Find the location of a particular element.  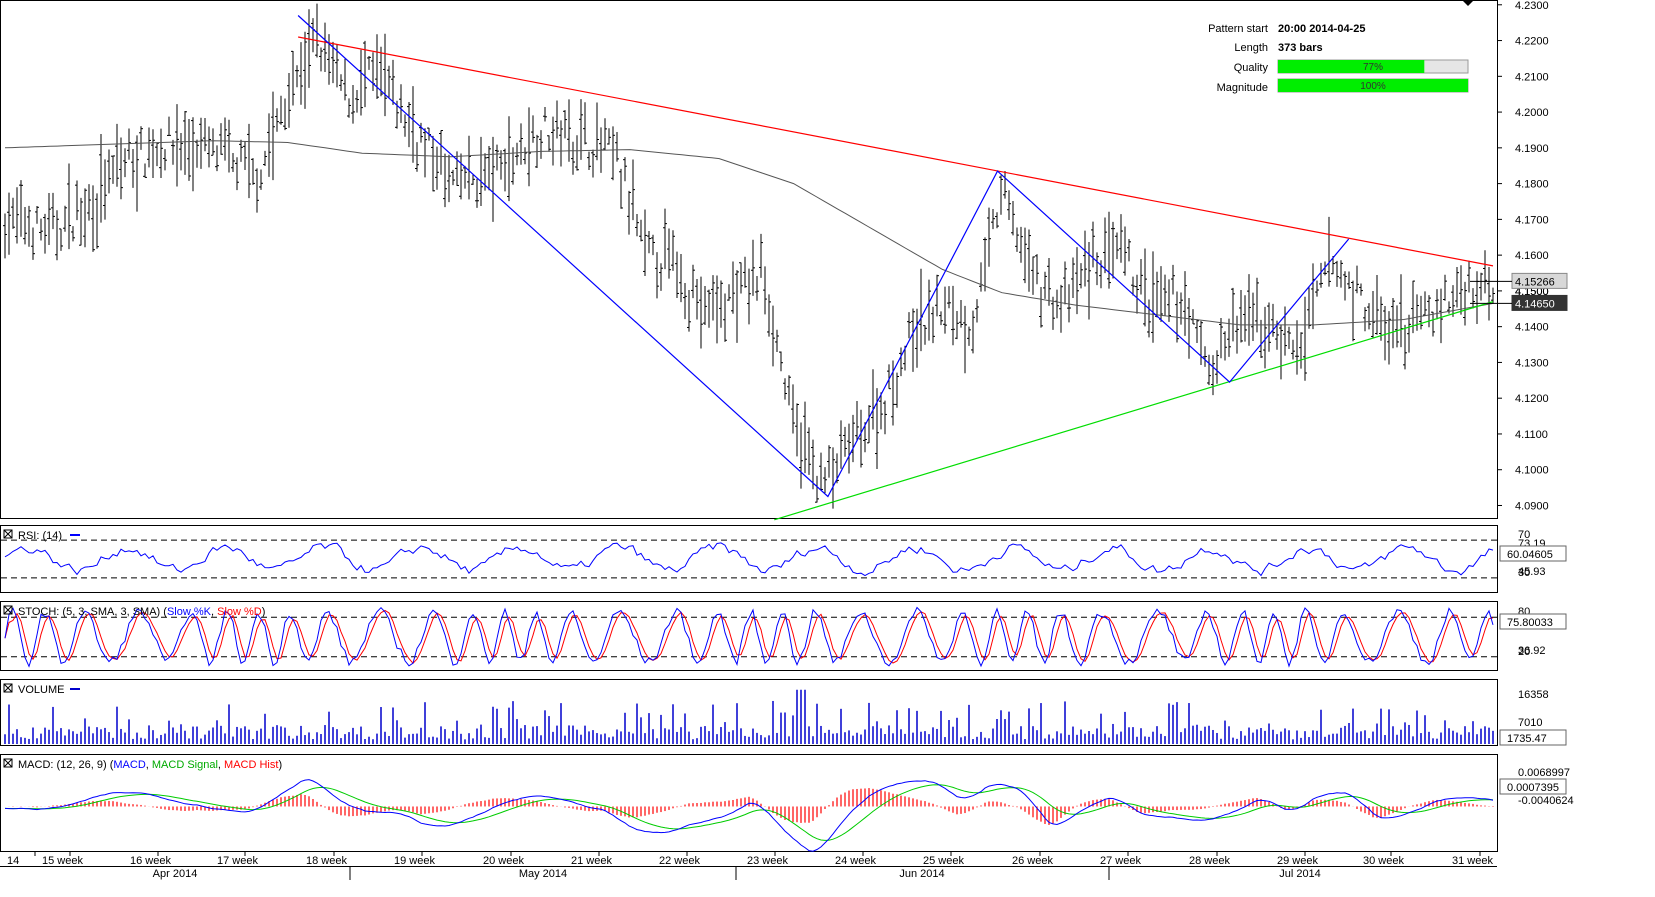

macd-signal-label: MACD Signal is located at coordinates (185, 765).